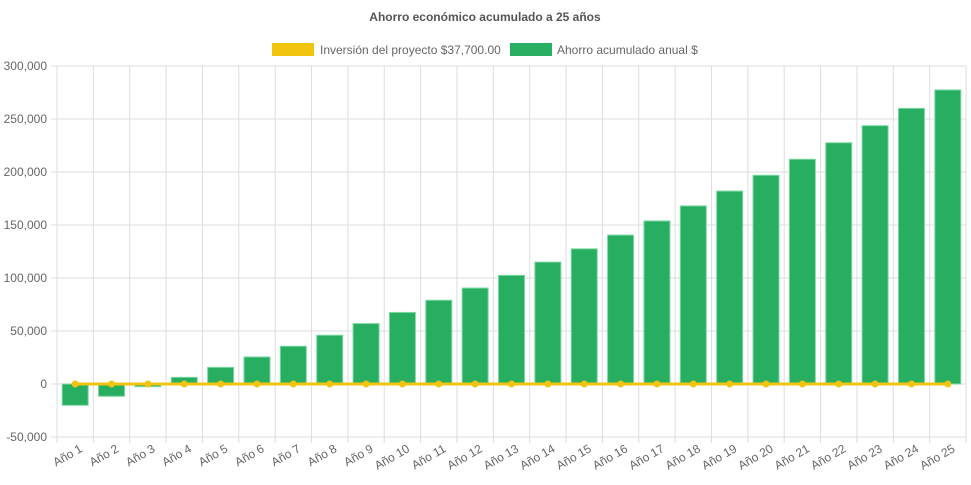 The height and width of the screenshot is (485, 971). Describe the element at coordinates (610, 456) in the screenshot. I see `x-tick-label: Año 16` at that location.